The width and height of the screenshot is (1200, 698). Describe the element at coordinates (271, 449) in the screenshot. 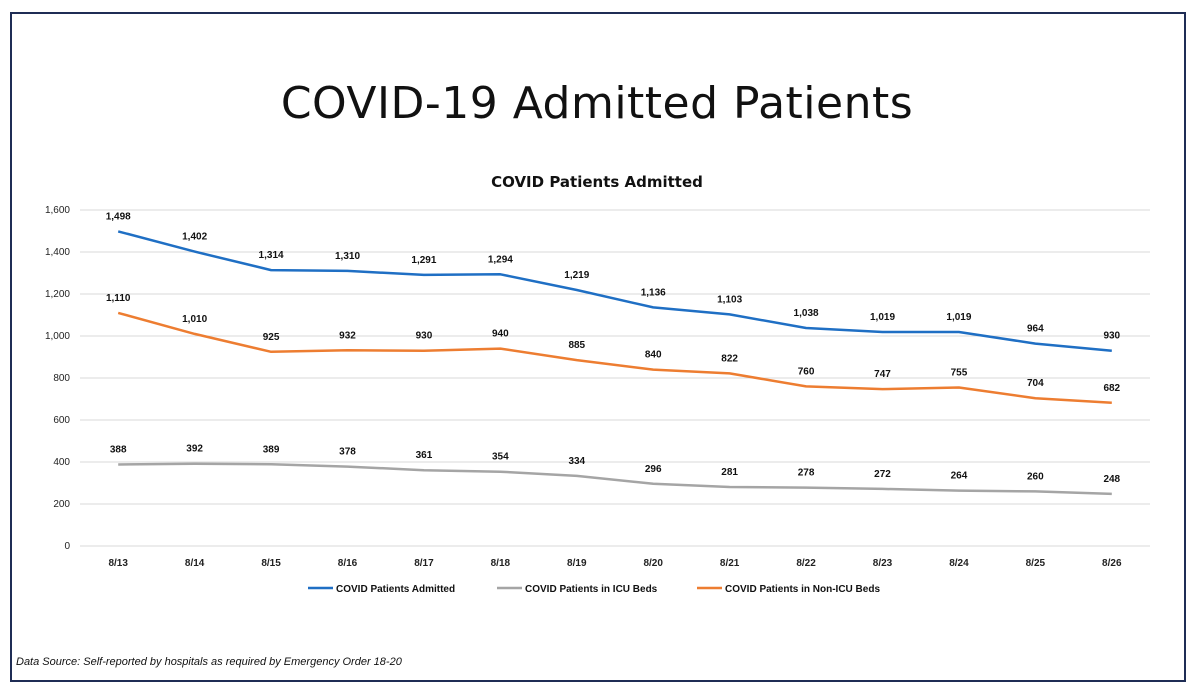

I see `data-label: 389` at that location.